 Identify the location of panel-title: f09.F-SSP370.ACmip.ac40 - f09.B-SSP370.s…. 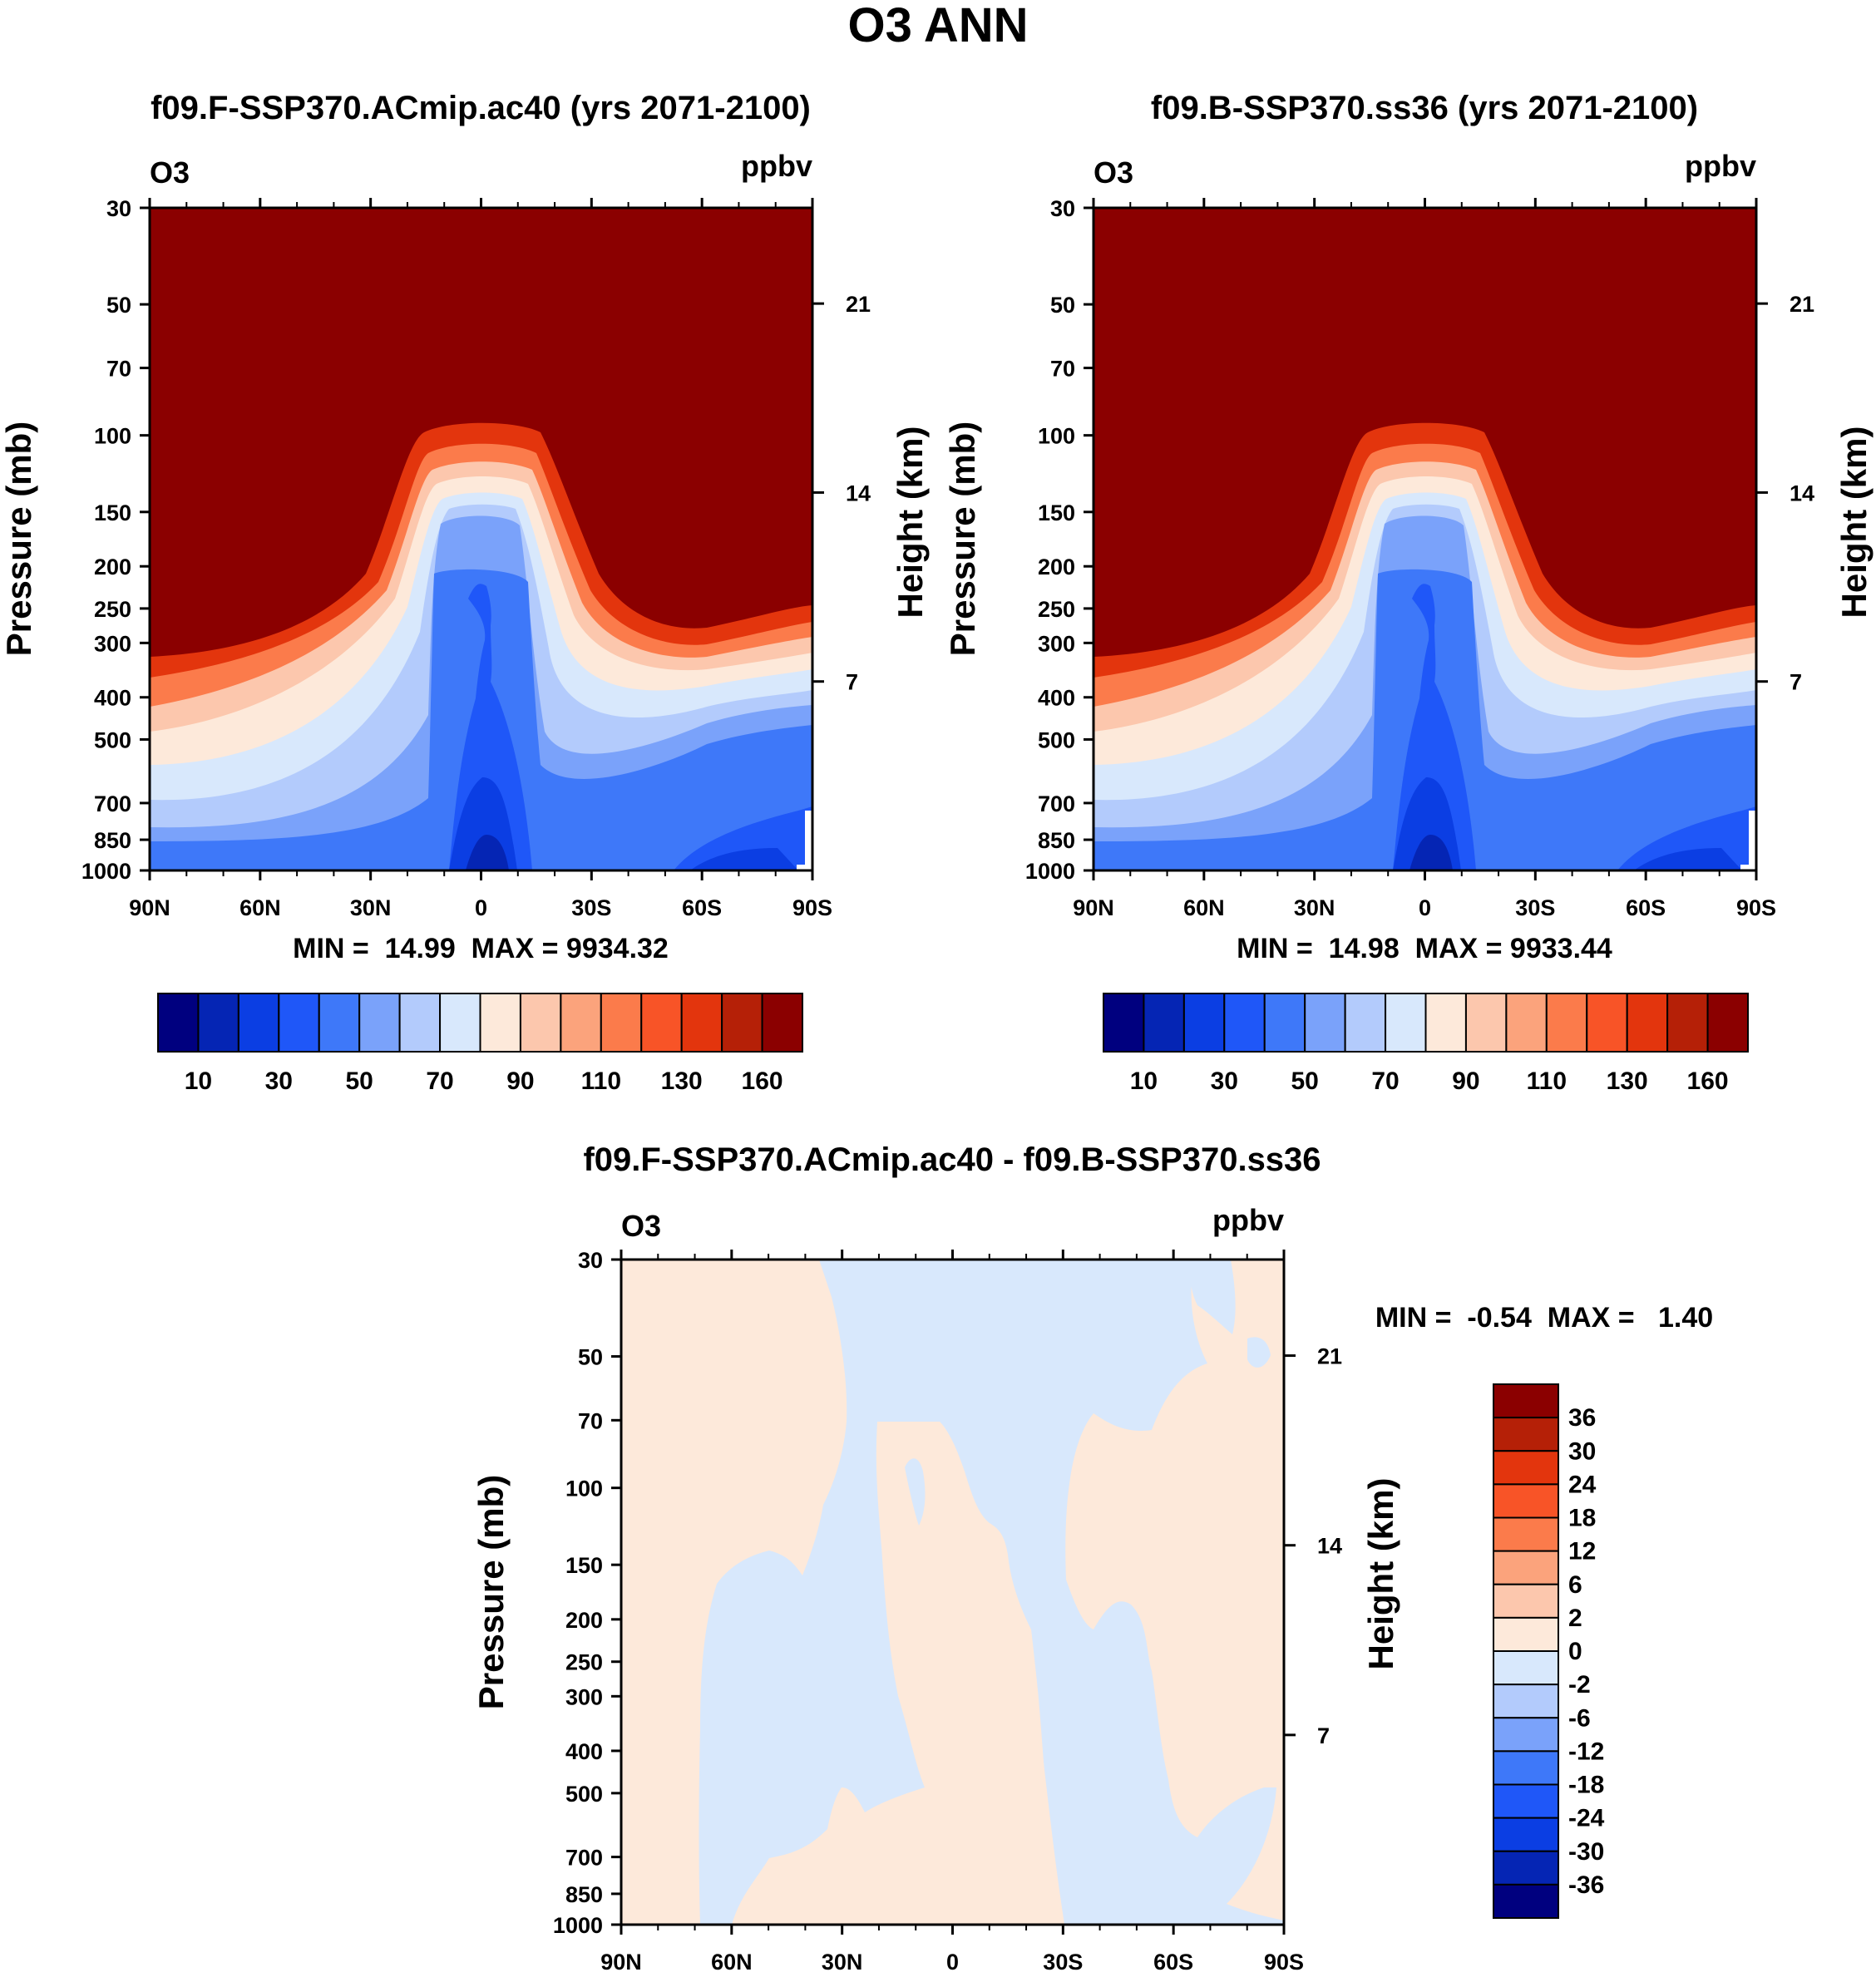
(952, 1159).